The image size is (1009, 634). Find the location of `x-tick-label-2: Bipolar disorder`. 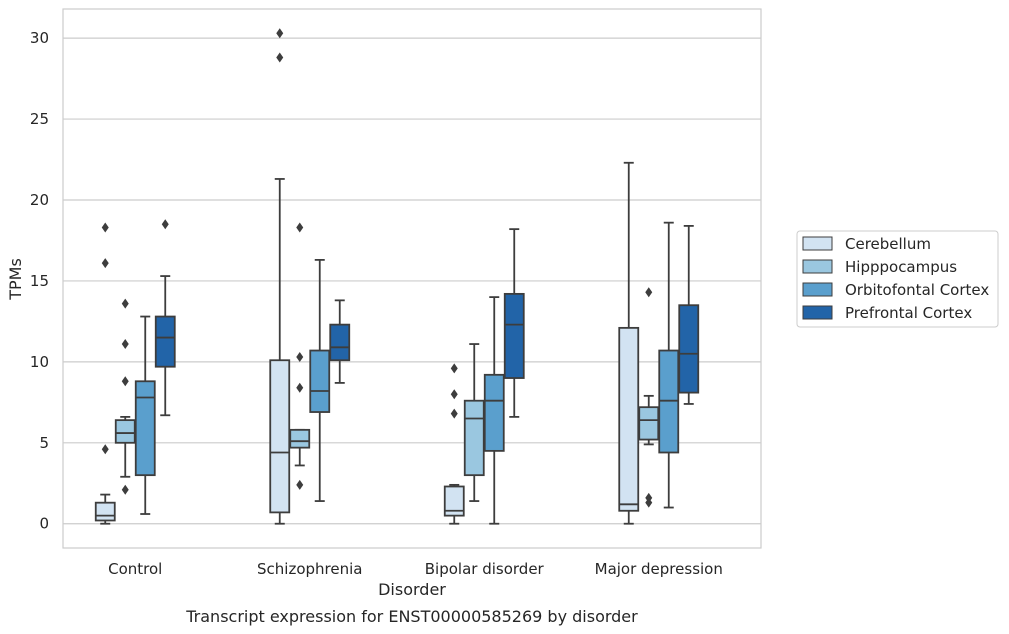

x-tick-label-2: Bipolar disorder is located at coordinates (485, 569).